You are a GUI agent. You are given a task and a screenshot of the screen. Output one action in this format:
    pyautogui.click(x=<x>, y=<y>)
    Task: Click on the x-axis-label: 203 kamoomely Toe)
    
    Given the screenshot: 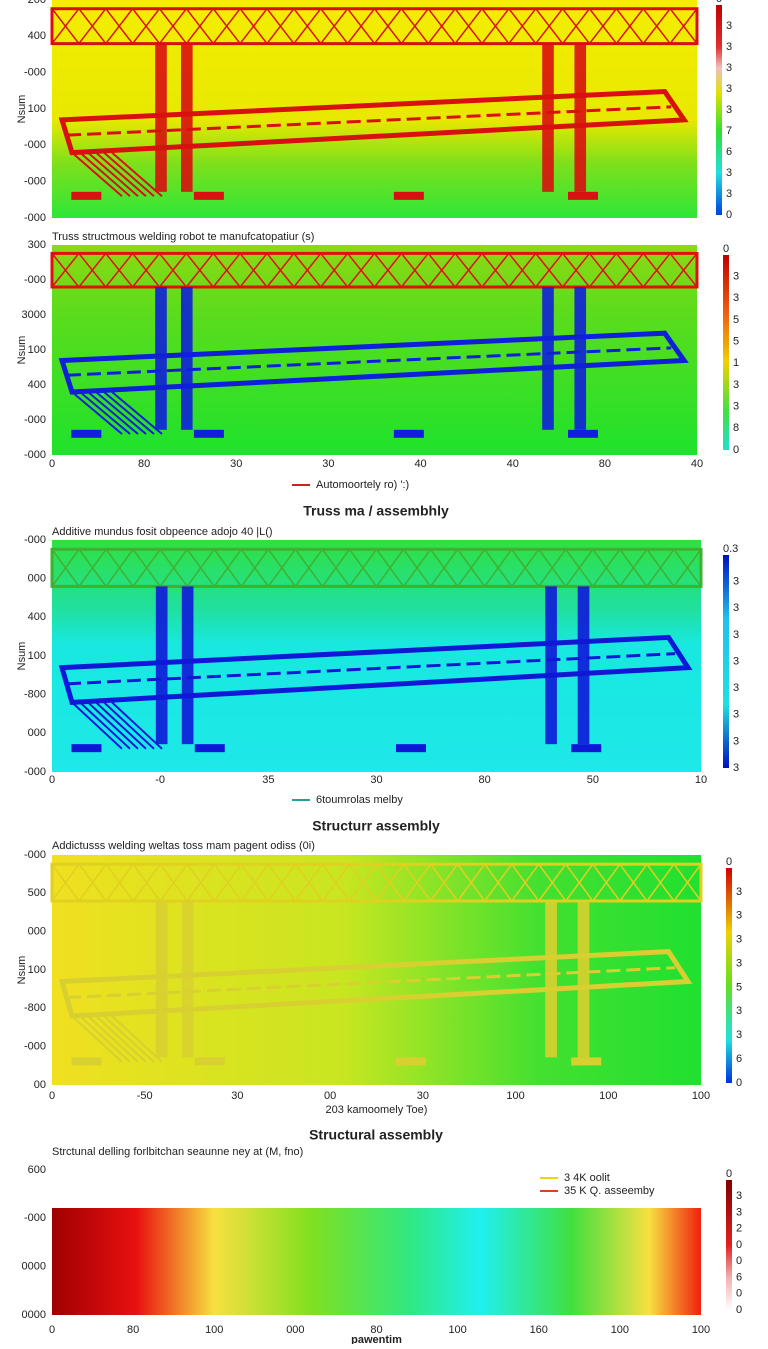 What is the action you would take?
    pyautogui.click(x=377, y=1110)
    